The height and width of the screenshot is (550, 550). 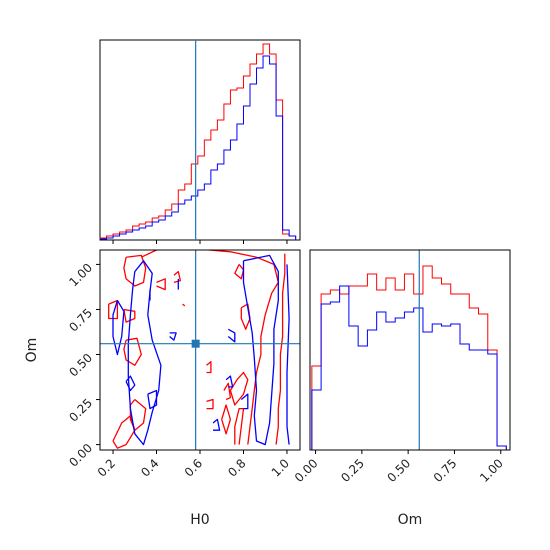 What do you see at coordinates (491, 470) in the screenshot?
I see `om-x-tick-label-4: 1.00` at bounding box center [491, 470].